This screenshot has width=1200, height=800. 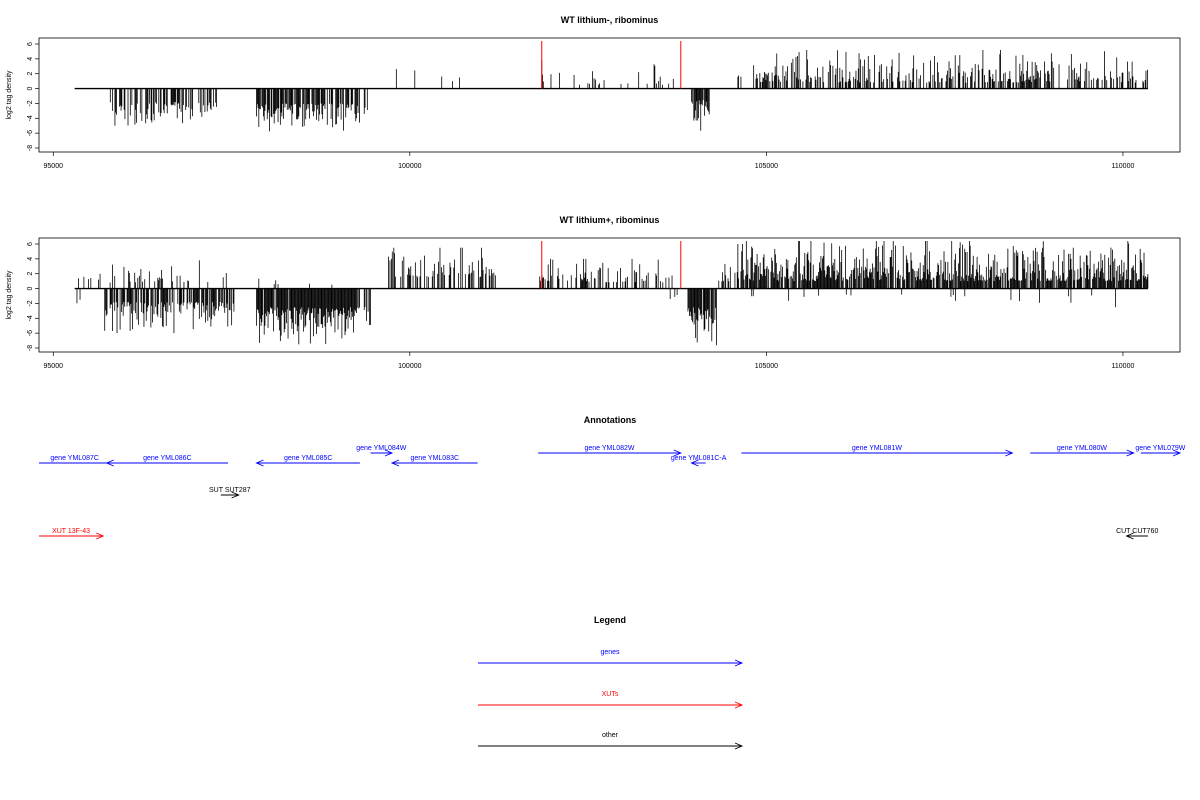 What do you see at coordinates (610, 420) in the screenshot?
I see `annotations-title: Annotations` at bounding box center [610, 420].